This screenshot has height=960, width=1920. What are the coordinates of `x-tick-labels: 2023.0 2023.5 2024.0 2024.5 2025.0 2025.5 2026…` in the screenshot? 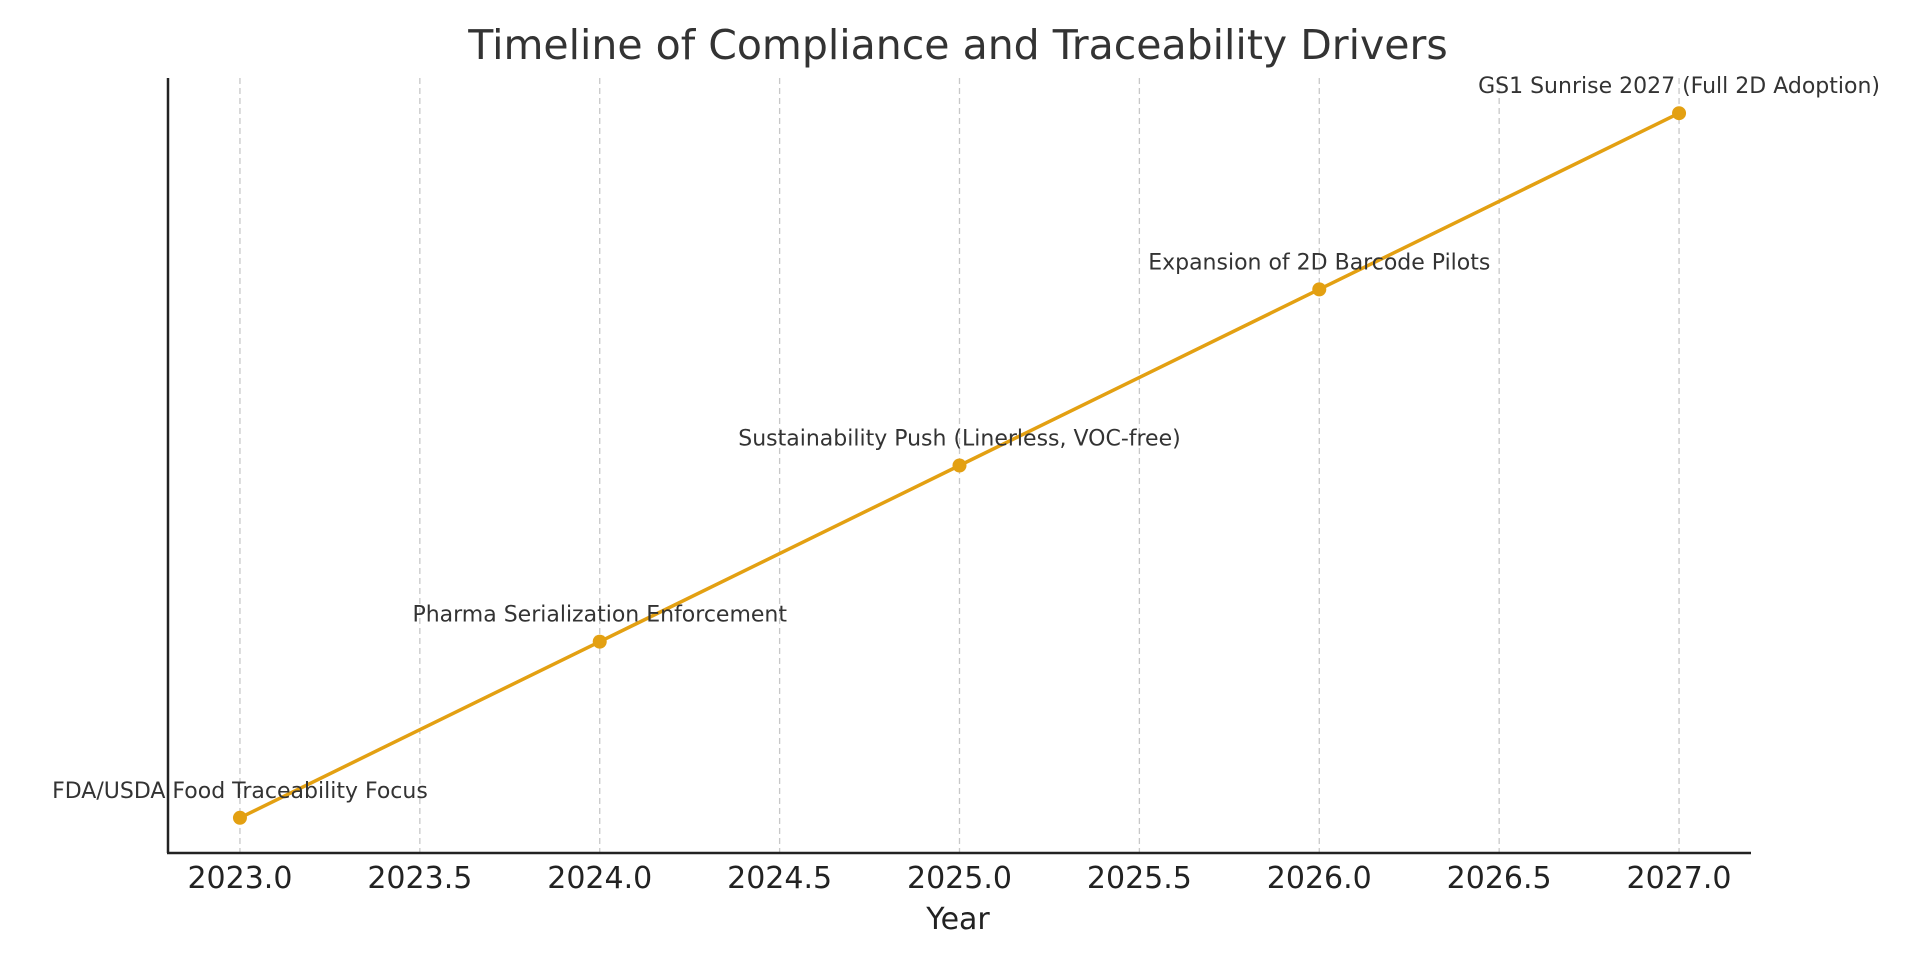 It's located at (959, 878).